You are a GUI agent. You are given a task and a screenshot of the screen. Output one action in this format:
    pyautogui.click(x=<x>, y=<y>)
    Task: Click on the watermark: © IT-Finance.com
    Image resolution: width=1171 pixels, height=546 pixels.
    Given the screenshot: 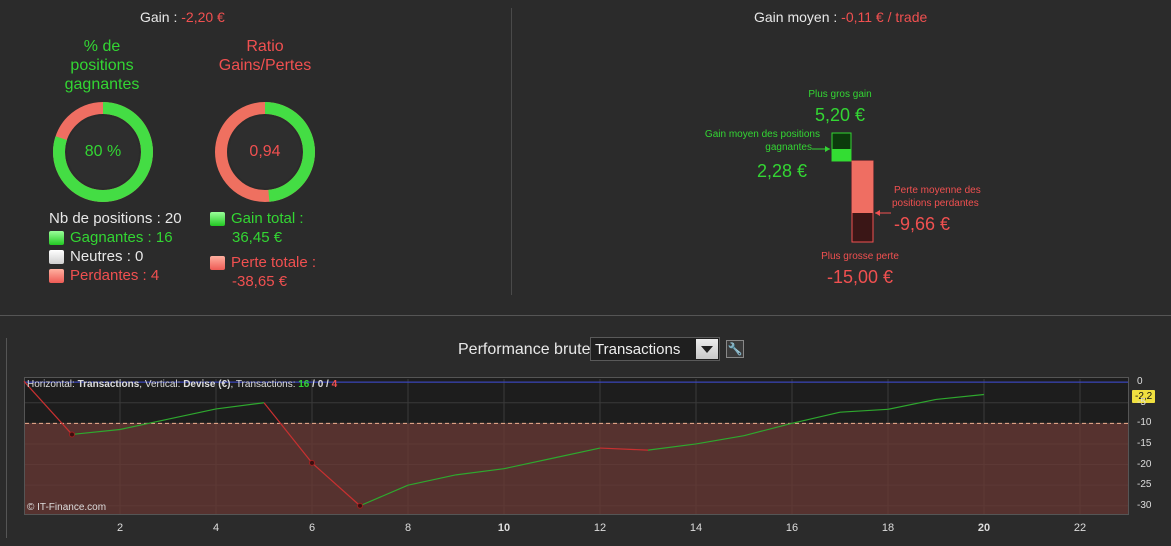 What is the action you would take?
    pyautogui.click(x=67, y=507)
    